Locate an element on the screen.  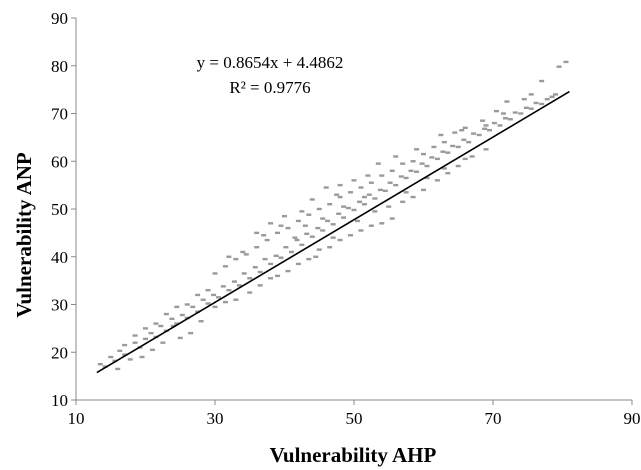
x-tick-label: 30 is located at coordinates (215, 418).